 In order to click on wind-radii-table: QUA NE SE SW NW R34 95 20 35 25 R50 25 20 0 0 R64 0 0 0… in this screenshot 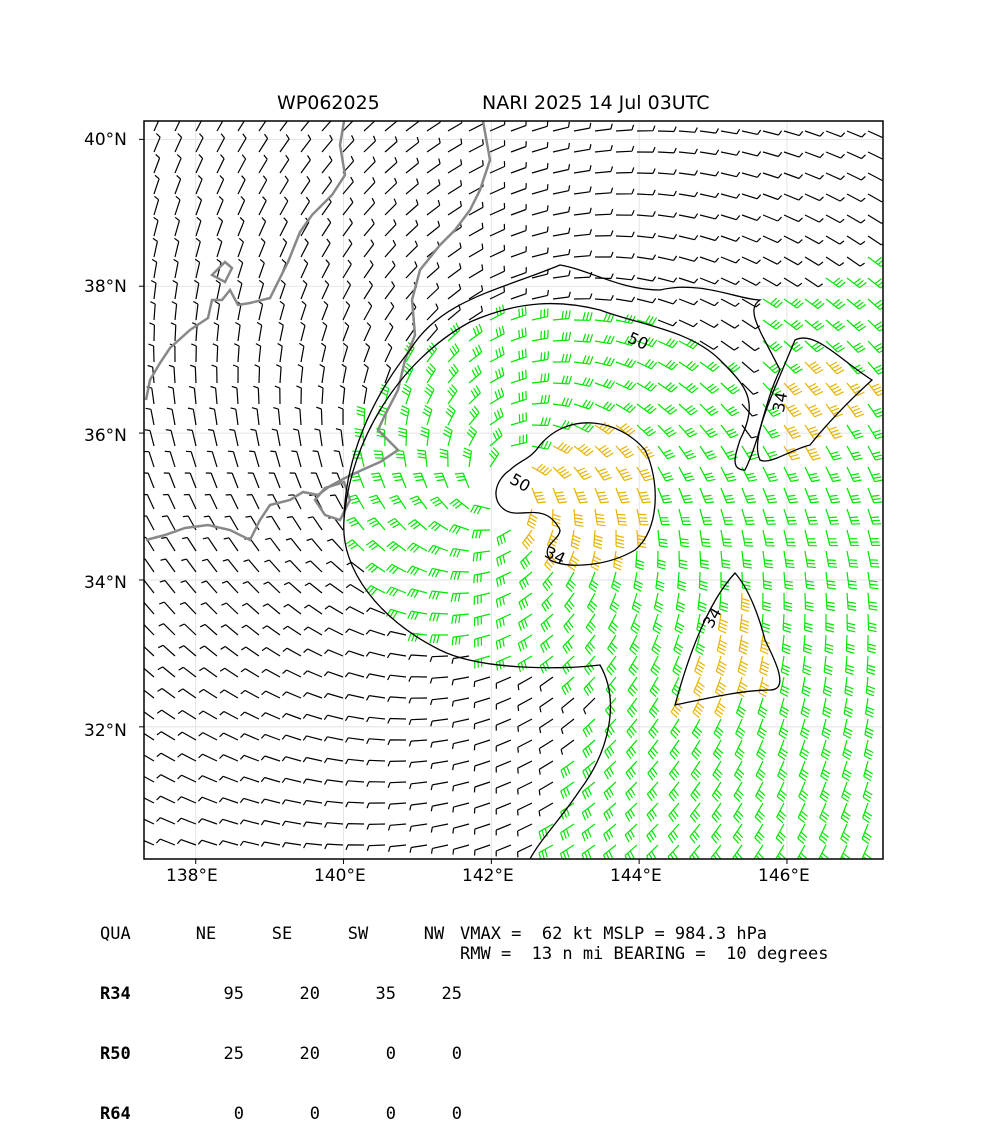, I will do `click(286, 1014)`.